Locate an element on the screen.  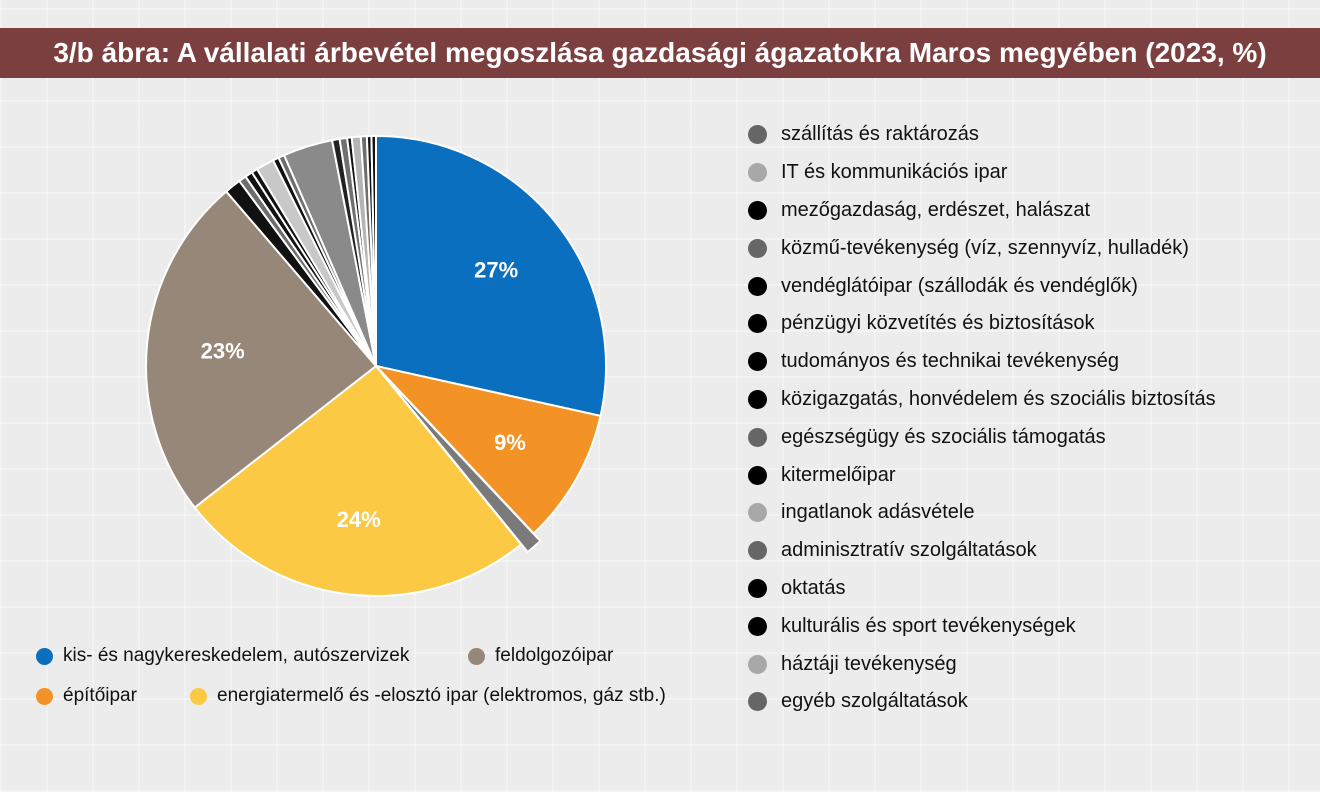
legend-label: szállítás és raktározás is located at coordinates (880, 134).